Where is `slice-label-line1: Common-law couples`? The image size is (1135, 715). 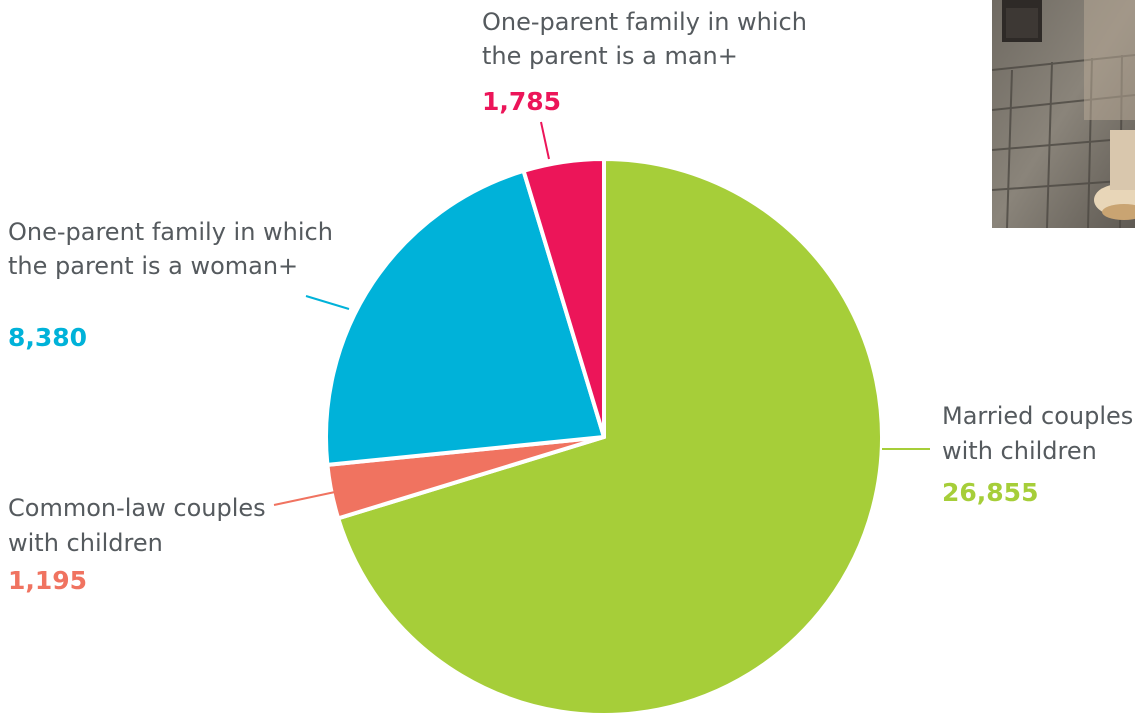 slice-label-line1: Common-law couples is located at coordinates (137, 508).